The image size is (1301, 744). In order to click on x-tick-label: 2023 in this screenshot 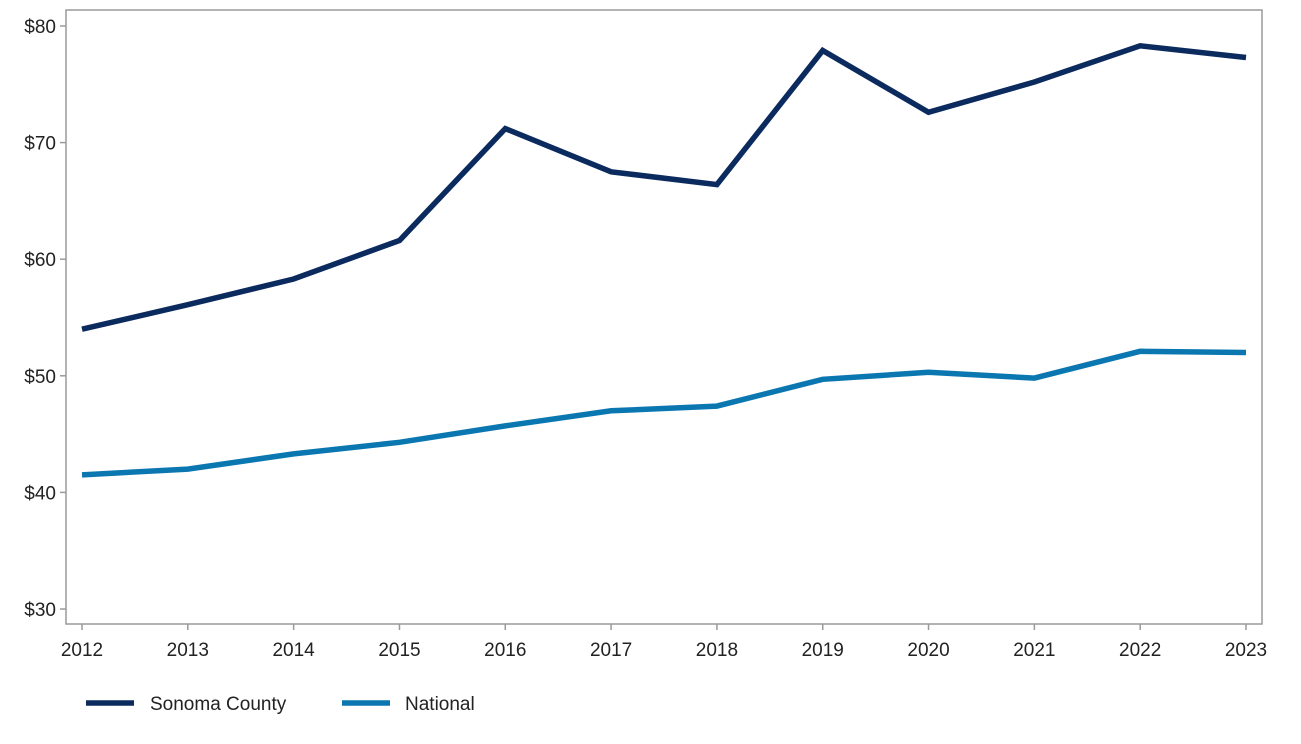, I will do `click(1246, 650)`.